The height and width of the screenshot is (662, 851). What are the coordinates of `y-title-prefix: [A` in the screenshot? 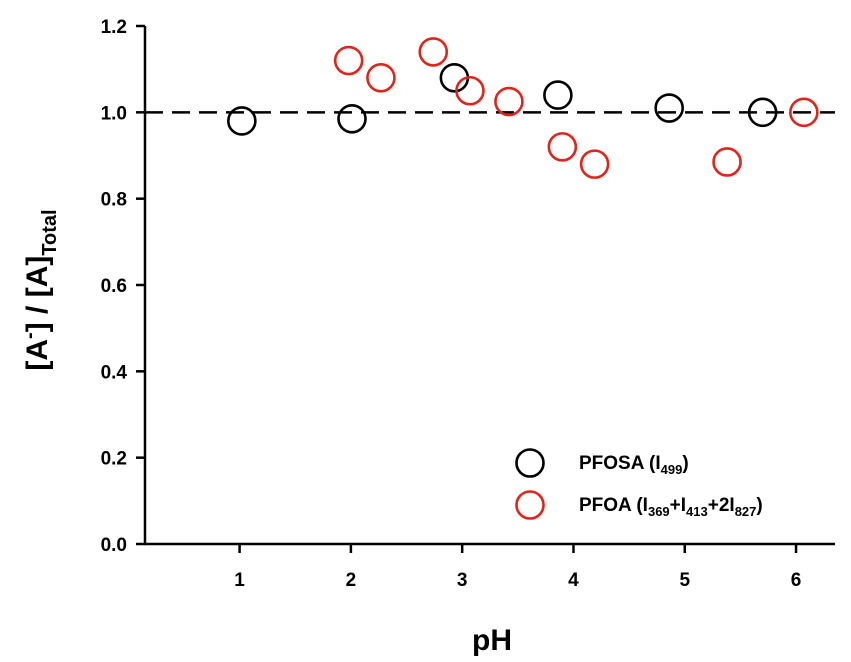 It's located at (37, 355).